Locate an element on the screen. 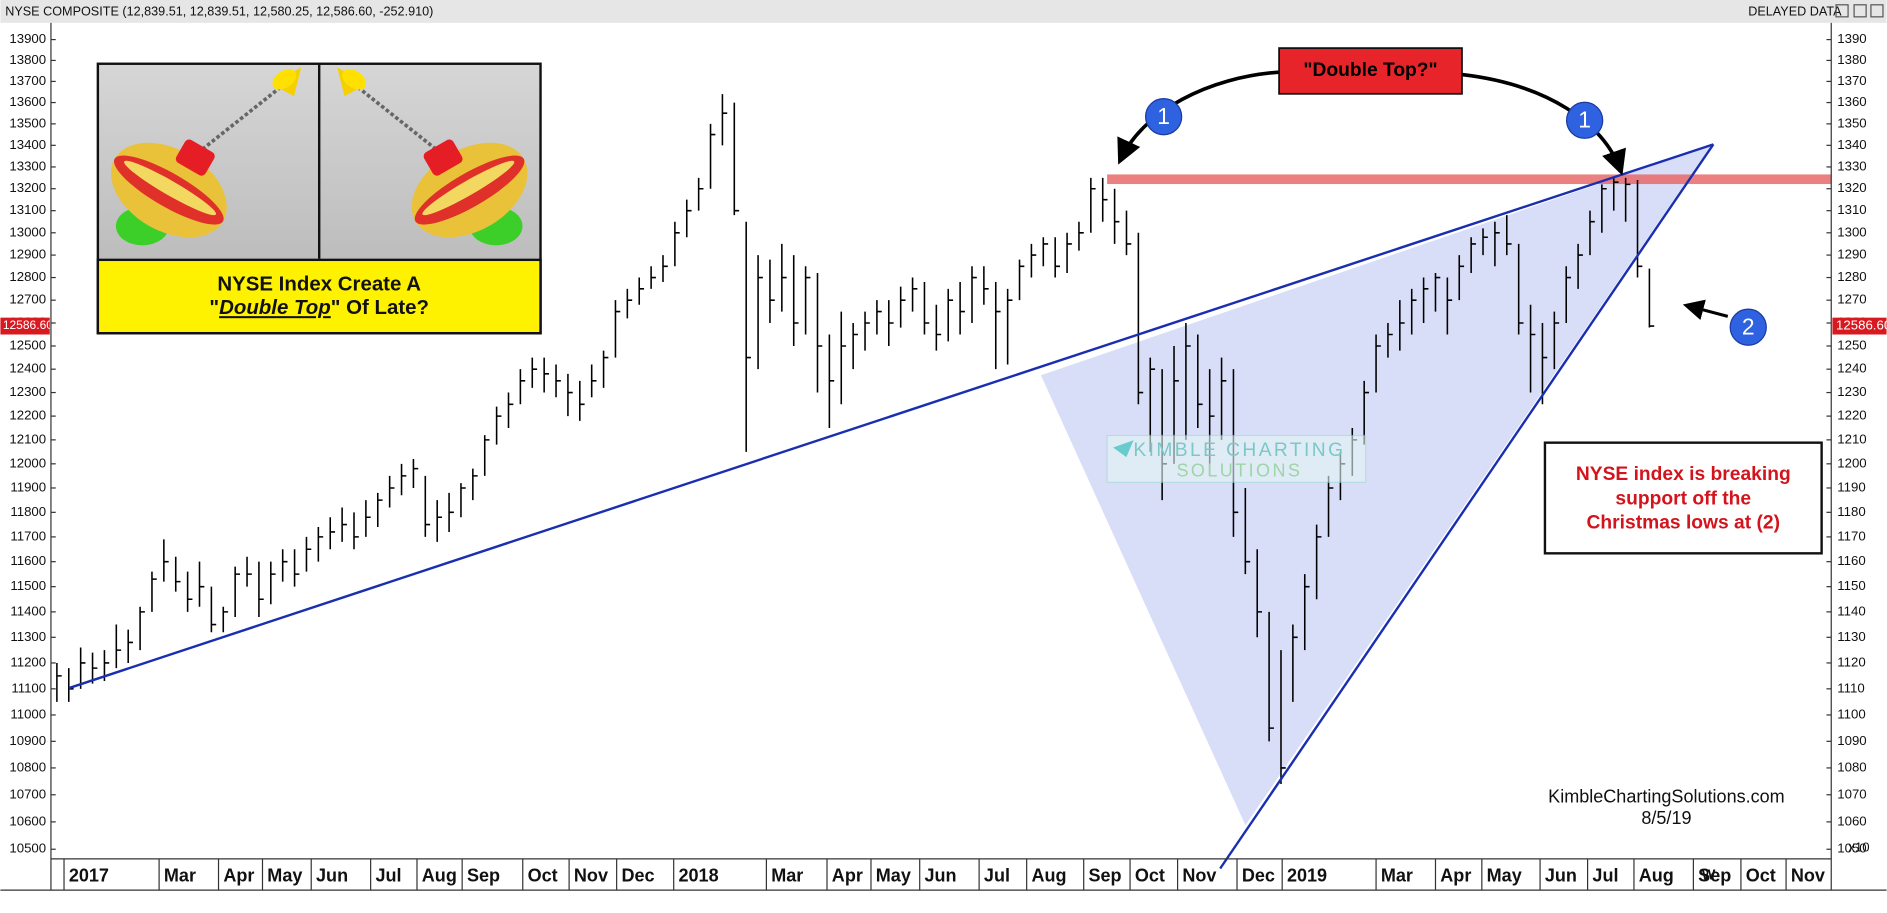 The height and width of the screenshot is (913, 1887). spinning-top is located at coordinates (206, 156).